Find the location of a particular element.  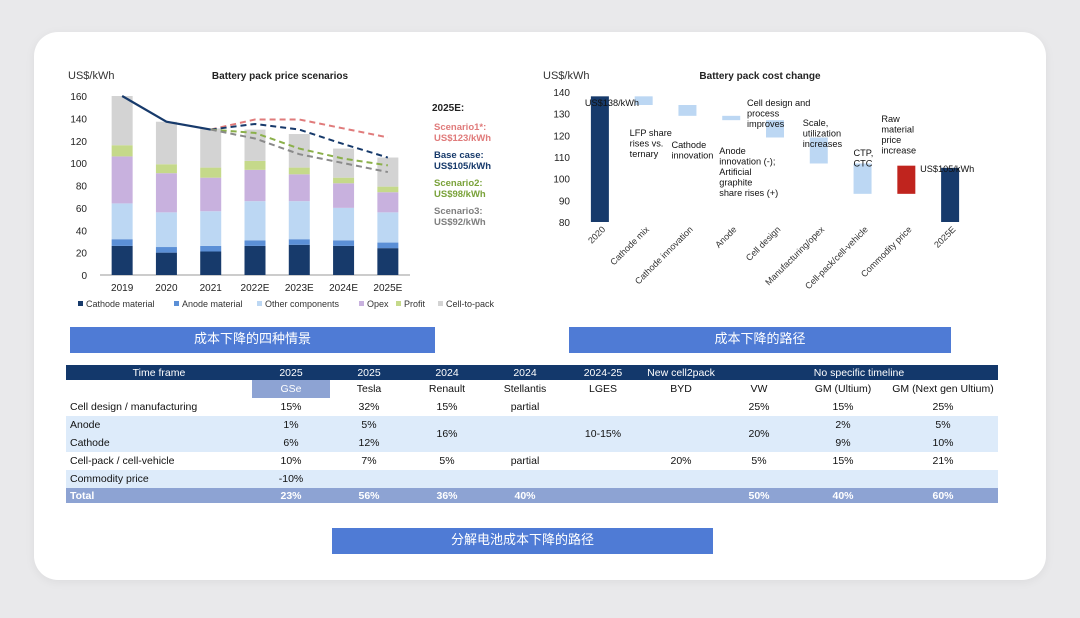

waterfall-annotation: Cell design and is located at coordinates (778, 103).